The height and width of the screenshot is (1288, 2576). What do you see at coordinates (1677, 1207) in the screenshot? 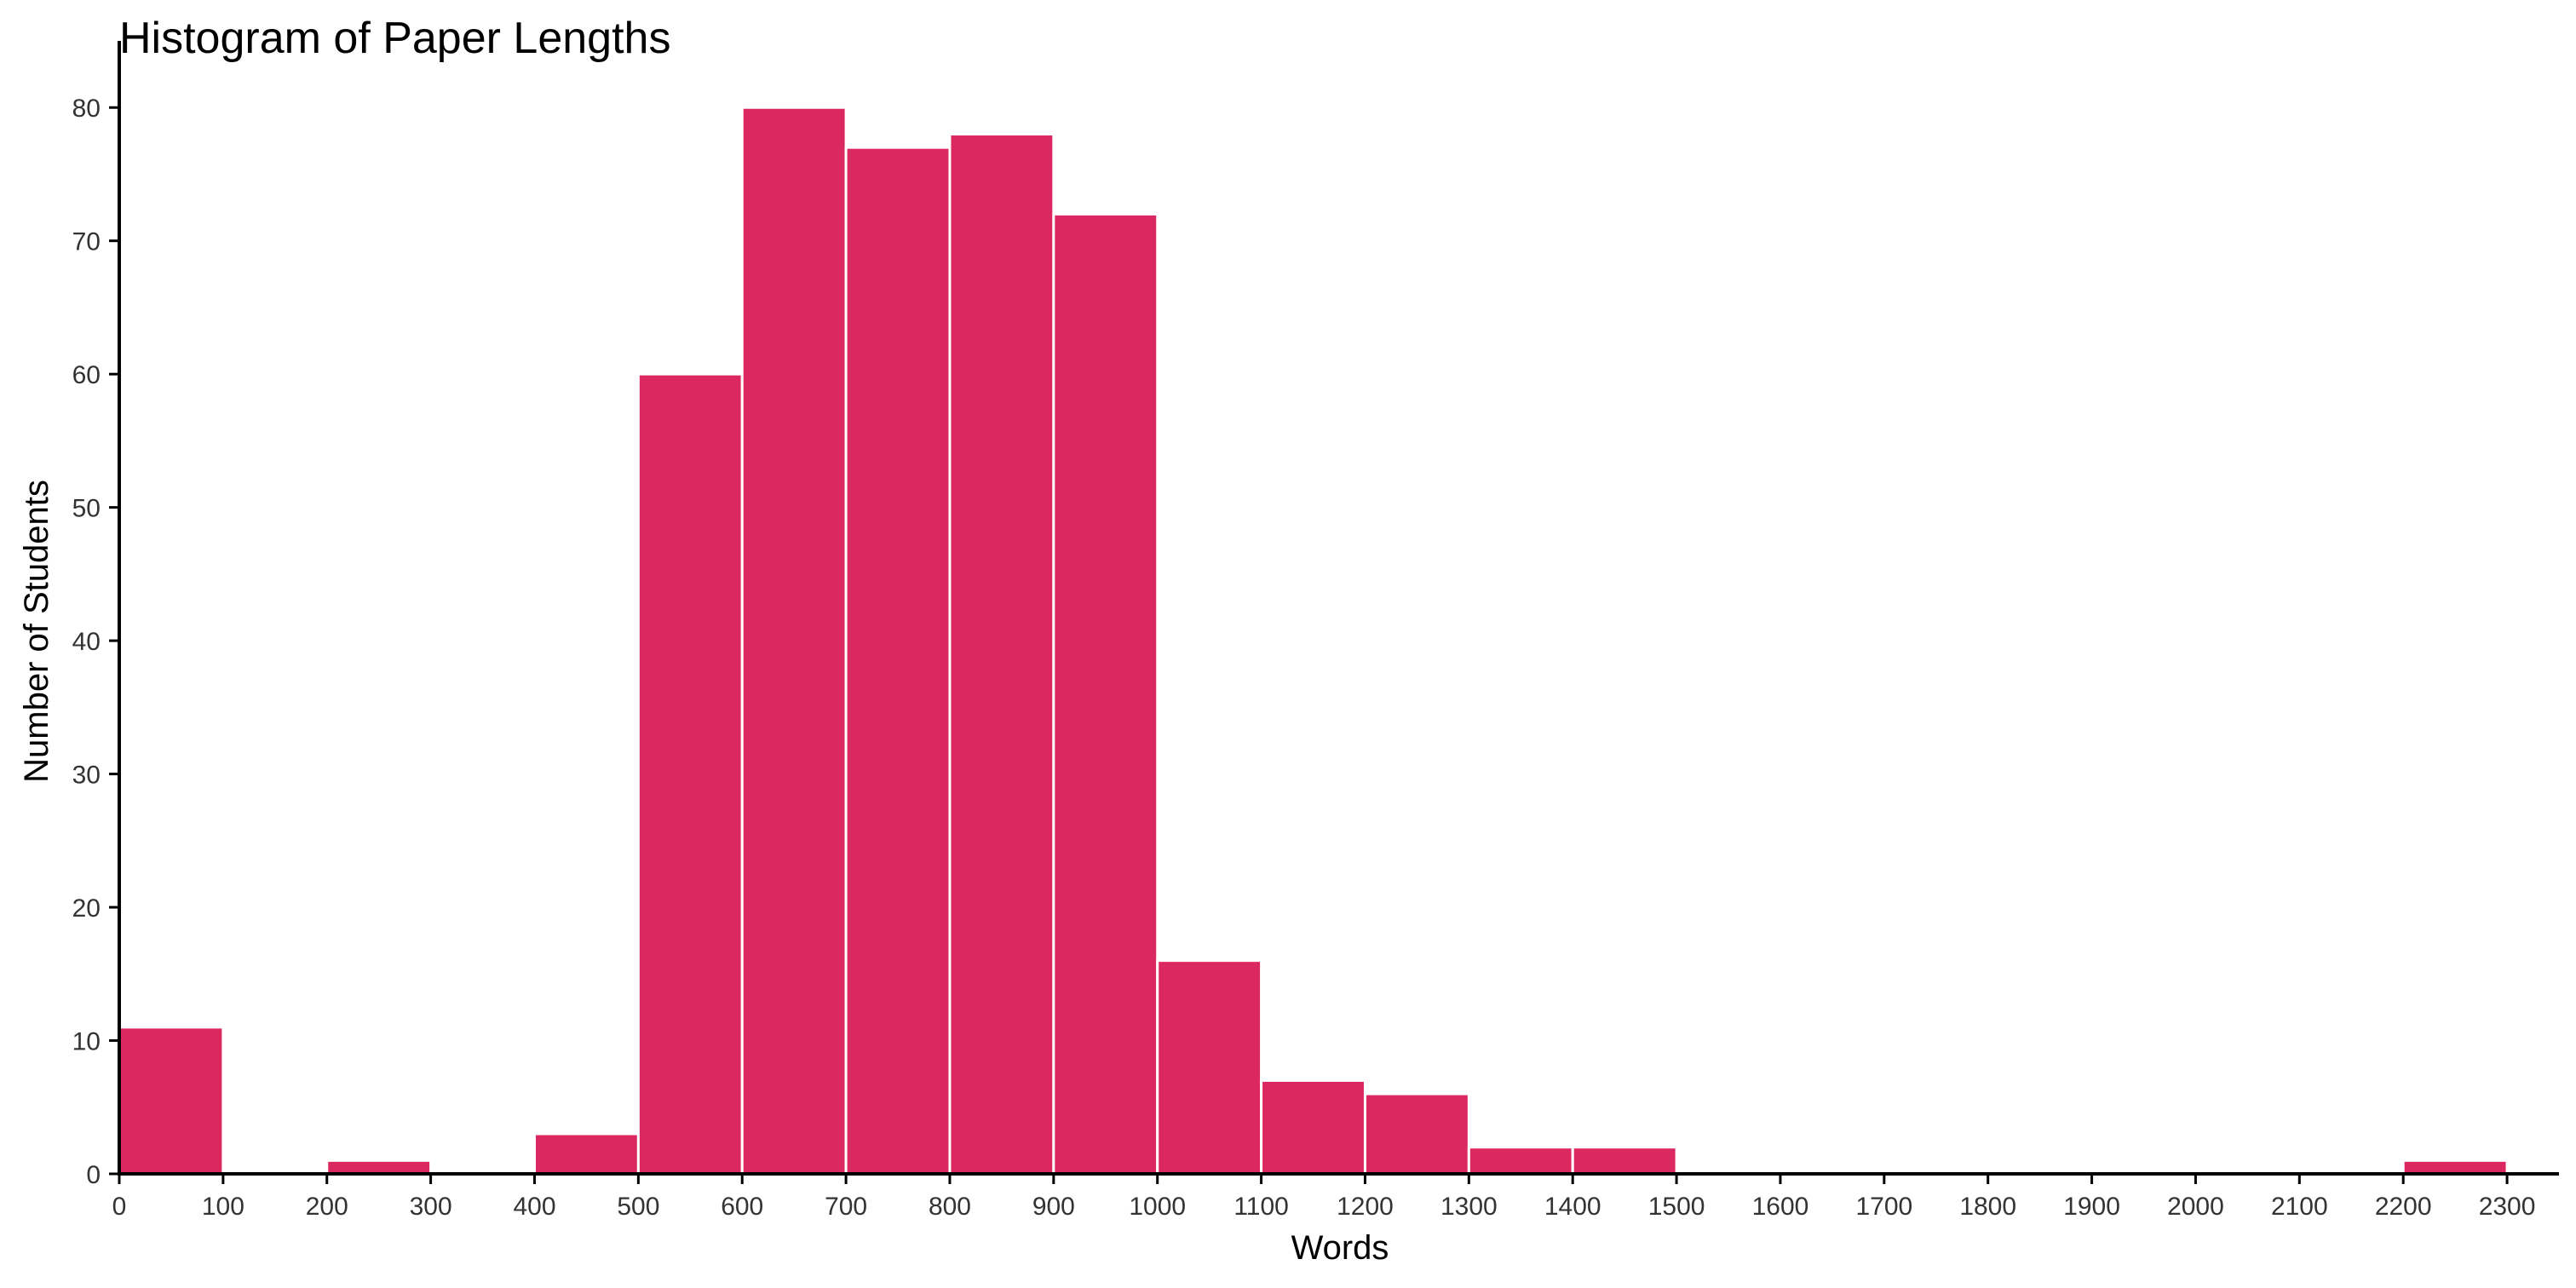
I see `x-tick-label: 1500` at bounding box center [1677, 1207].